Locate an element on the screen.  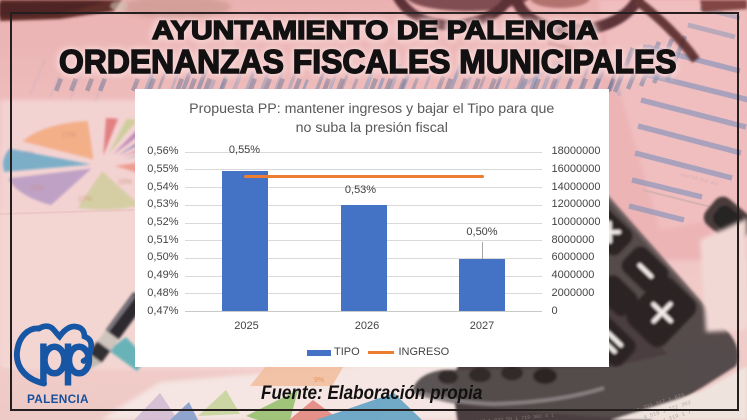
svg-text: 10% is located at coordinates (125, 182).